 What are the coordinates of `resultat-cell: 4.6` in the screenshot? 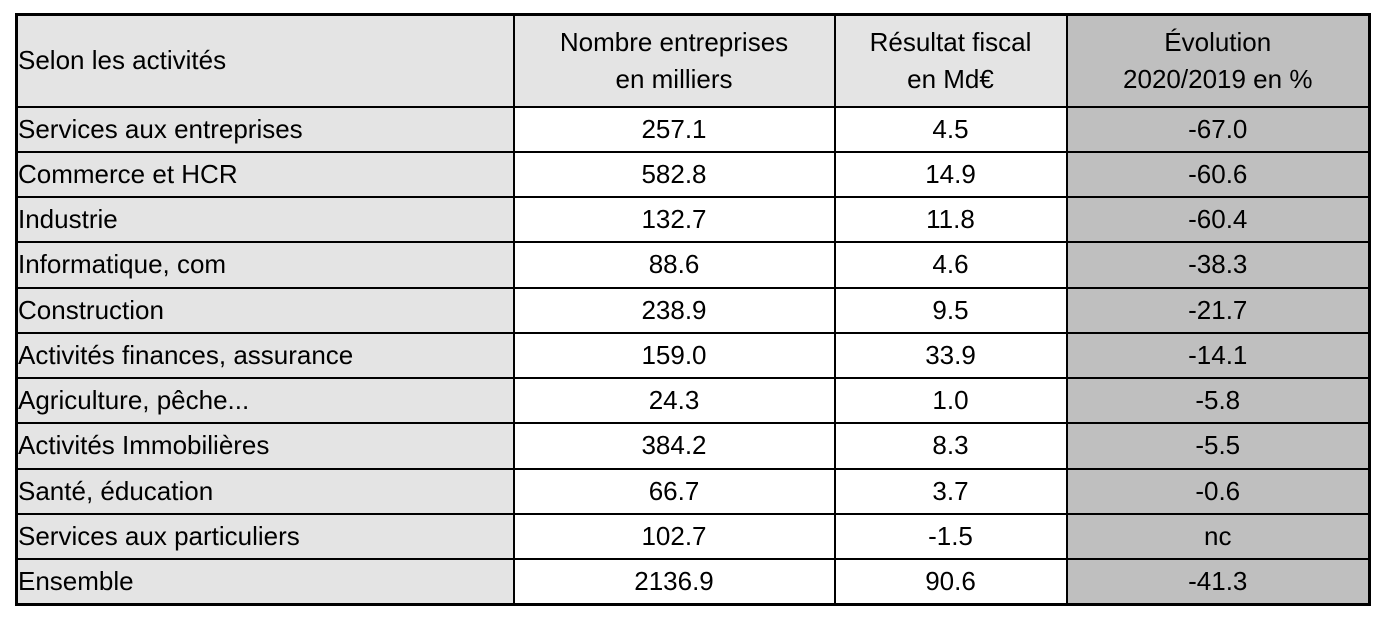 It's located at (950, 265).